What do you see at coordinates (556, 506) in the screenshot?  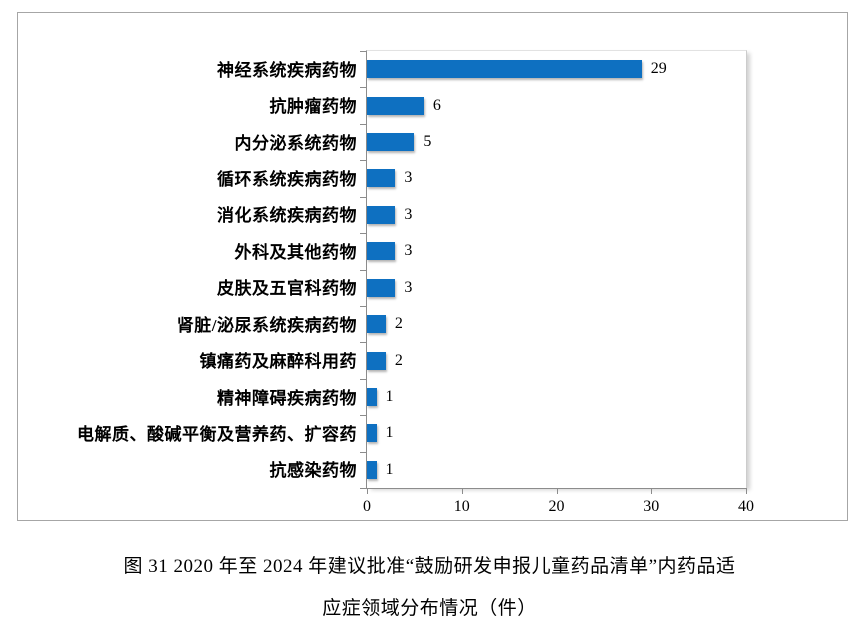 I see `x-axis-tick-label: 20` at bounding box center [556, 506].